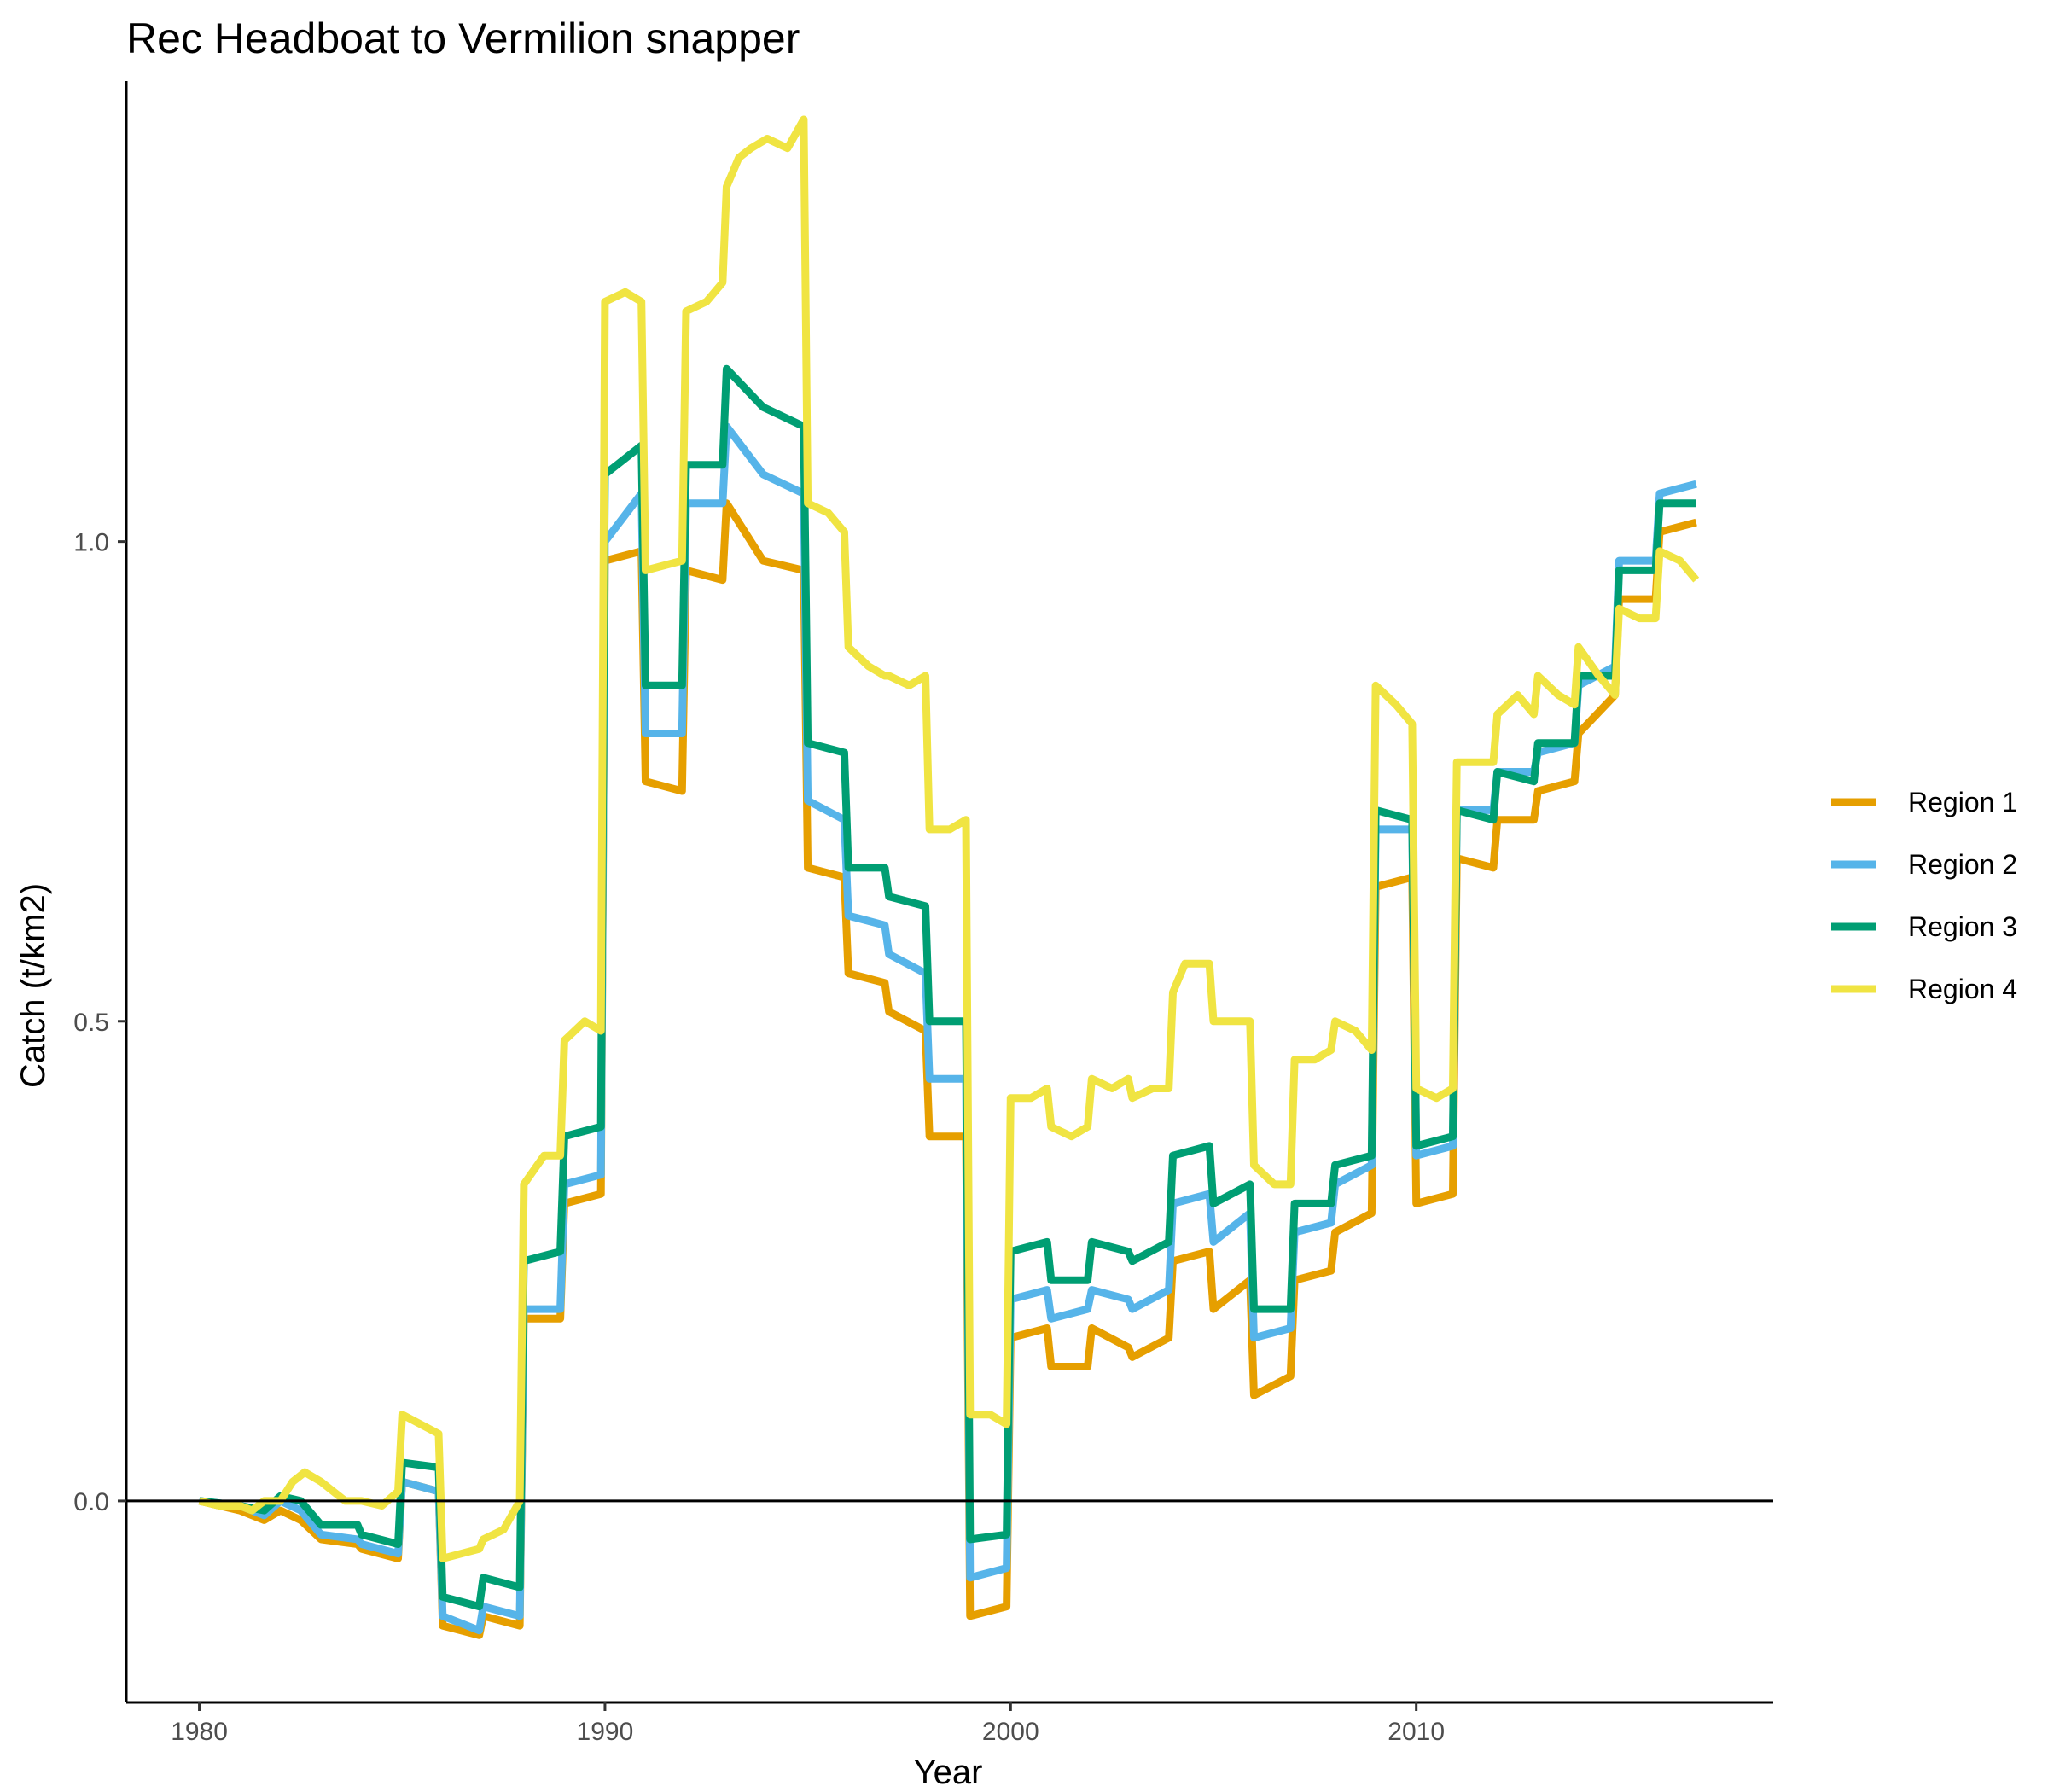 The width and height of the screenshot is (2048, 1792). Describe the element at coordinates (91, 543) in the screenshot. I see `y-tick-label: 1.0` at that location.